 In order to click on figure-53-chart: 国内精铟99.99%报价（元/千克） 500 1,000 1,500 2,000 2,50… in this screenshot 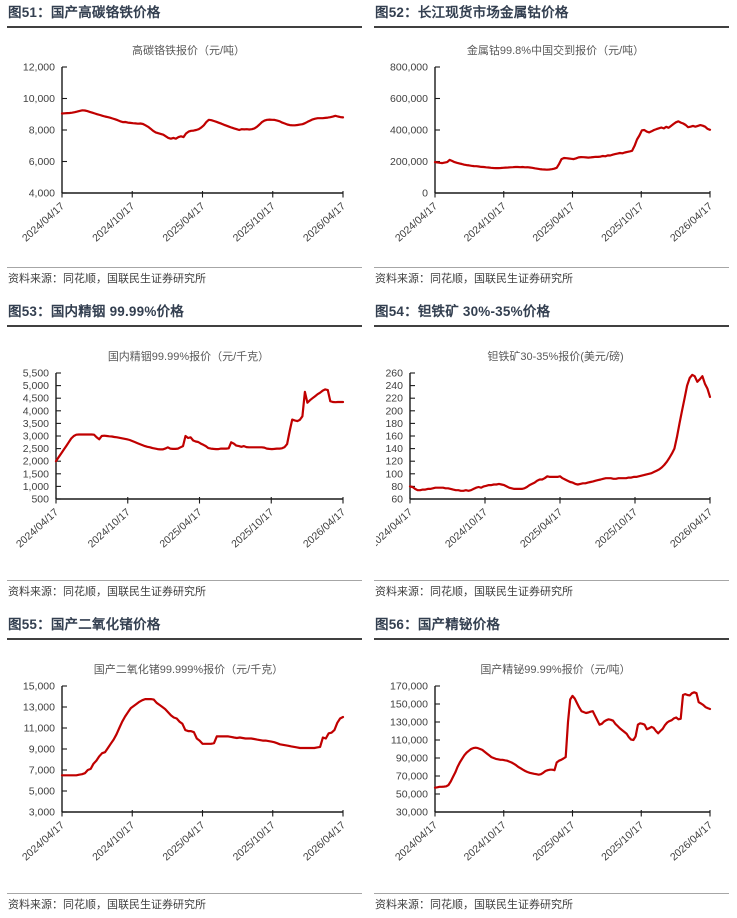, I will do `click(184, 453)`.